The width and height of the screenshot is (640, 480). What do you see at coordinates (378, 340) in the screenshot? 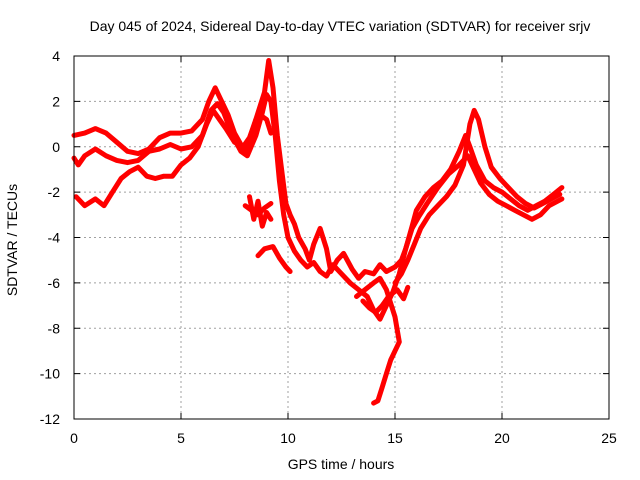
I see `series-line-track-g` at bounding box center [378, 340].